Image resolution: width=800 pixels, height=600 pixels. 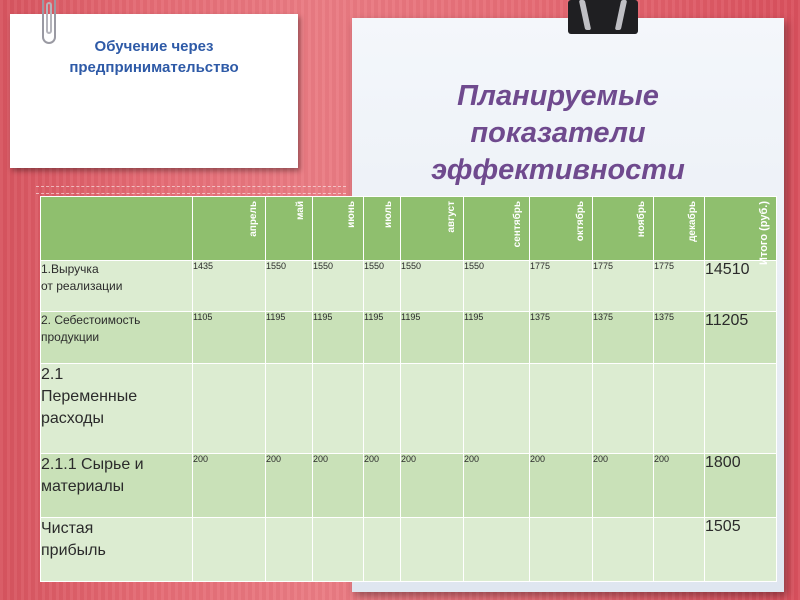 I want to click on row-label-line: продукции, so click(x=70, y=337).